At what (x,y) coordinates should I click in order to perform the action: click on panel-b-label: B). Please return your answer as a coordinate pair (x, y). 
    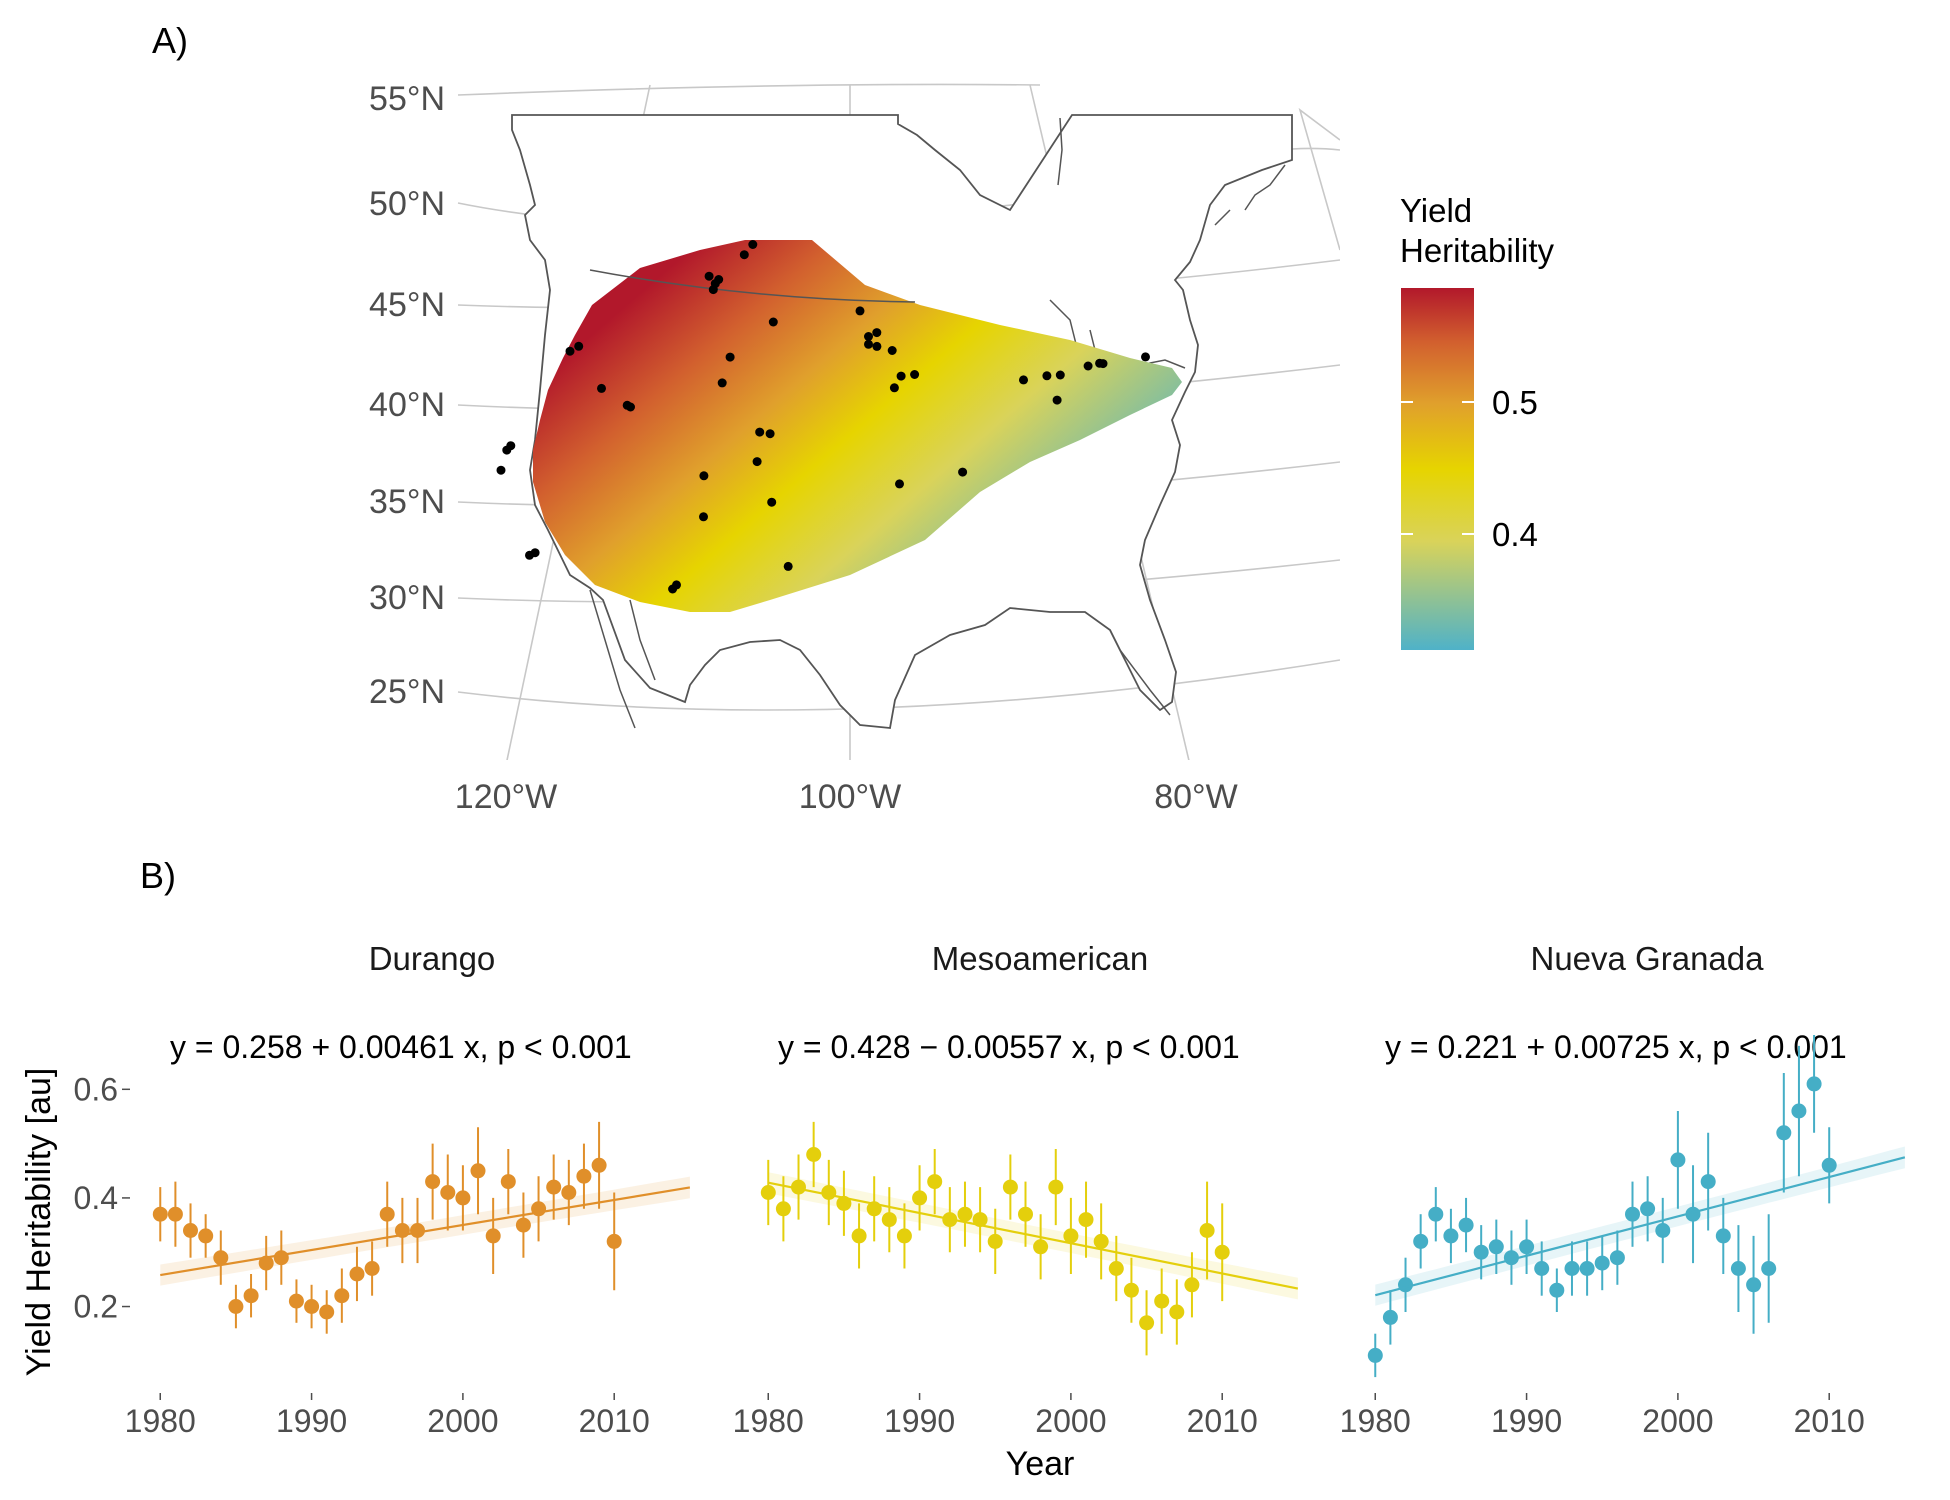
    Looking at the image, I should click on (158, 875).